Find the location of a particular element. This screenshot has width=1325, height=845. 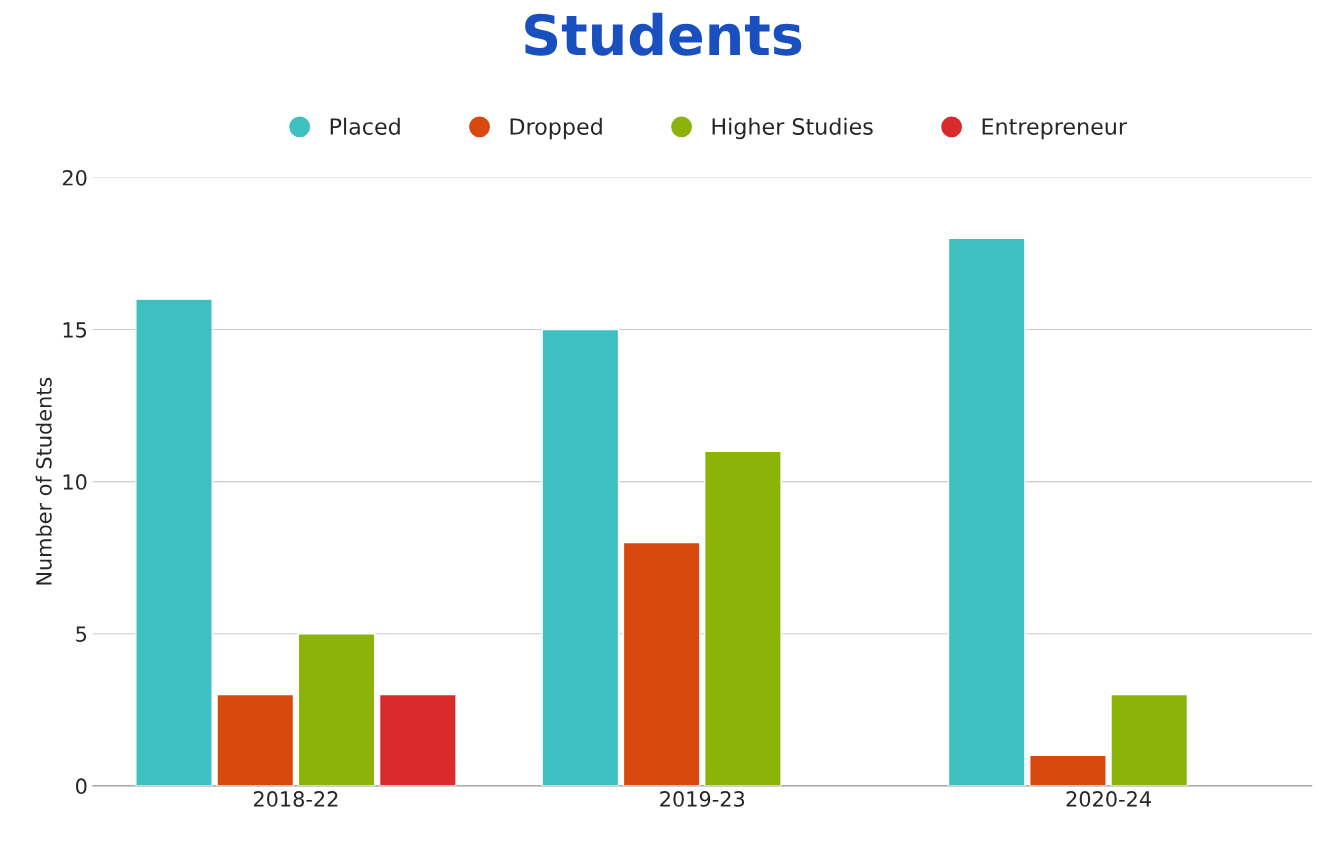

legend-label: Dropped is located at coordinates (556, 128).